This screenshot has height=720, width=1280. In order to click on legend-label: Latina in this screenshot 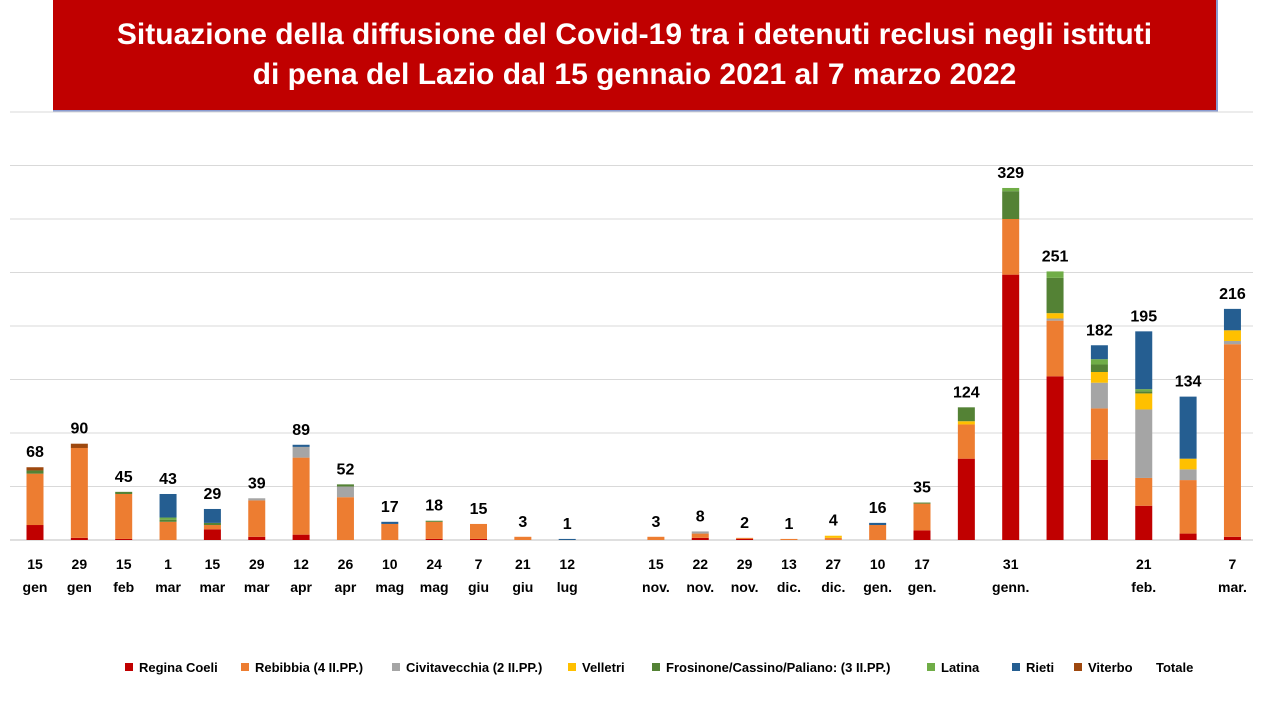, I will do `click(960, 667)`.